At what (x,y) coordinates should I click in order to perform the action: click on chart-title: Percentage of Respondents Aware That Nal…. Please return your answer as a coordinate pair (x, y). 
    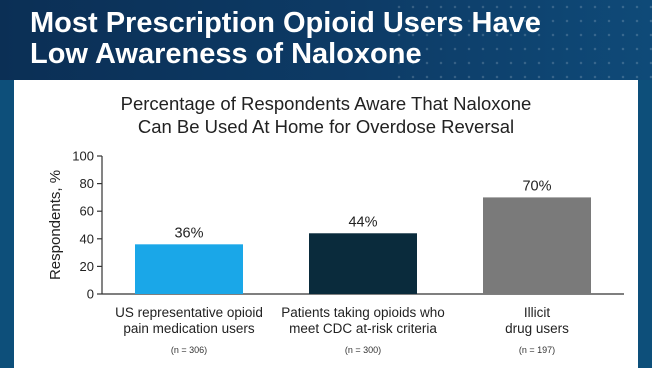
    Looking at the image, I should click on (326, 115).